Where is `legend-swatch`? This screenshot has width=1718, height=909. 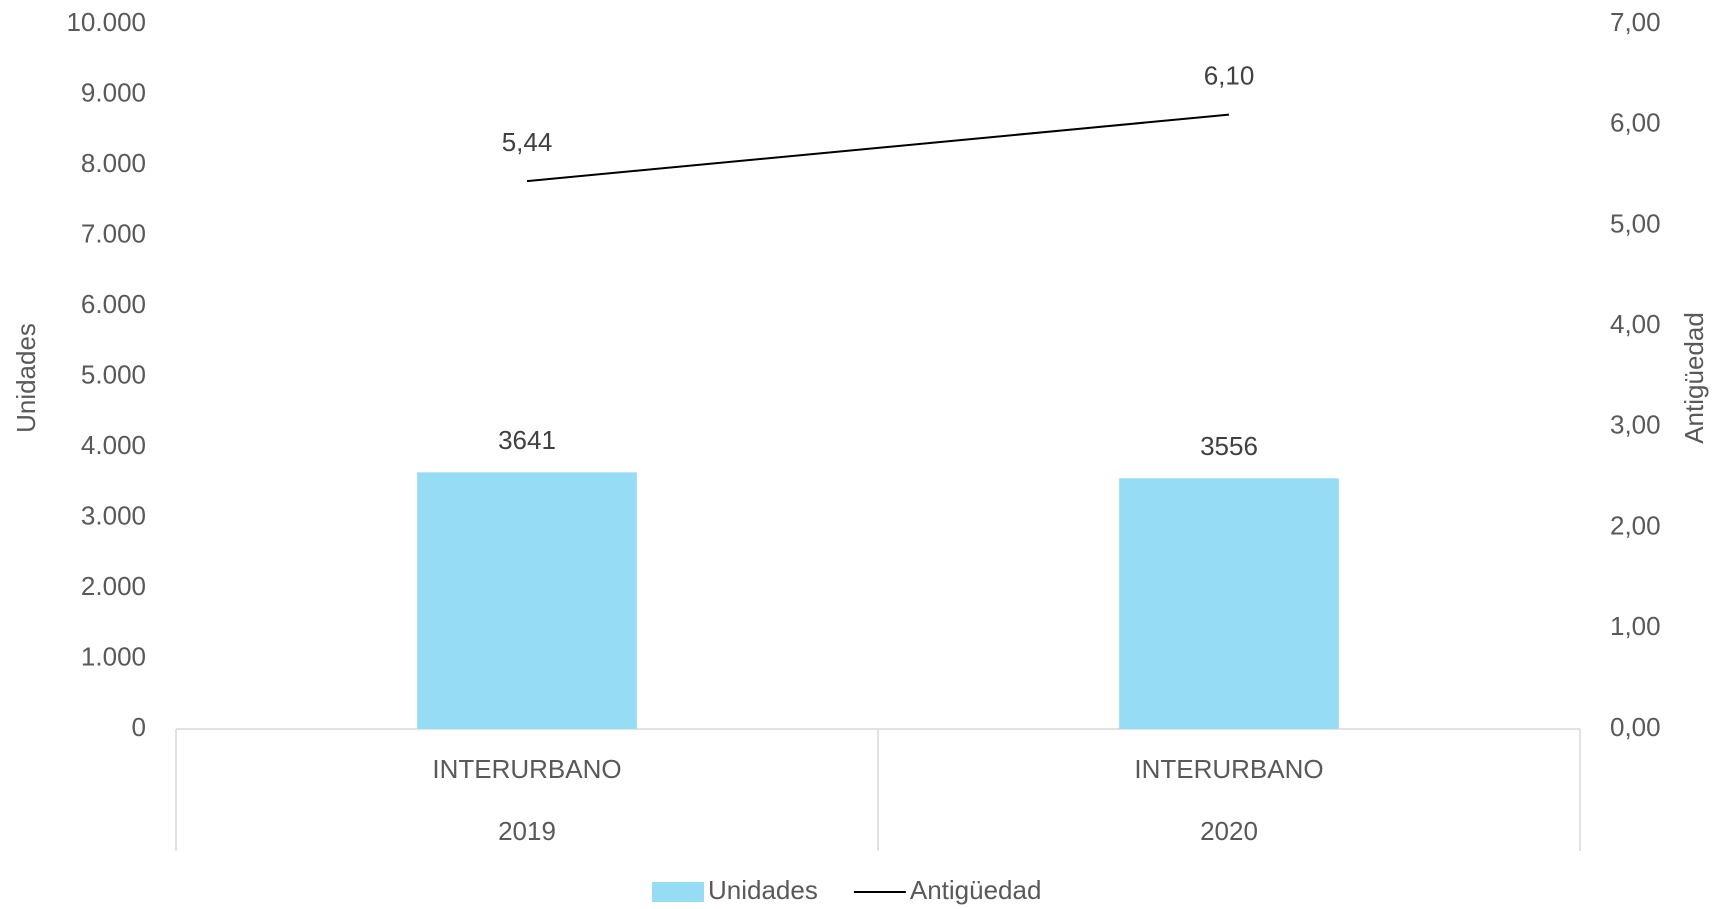 legend-swatch is located at coordinates (678, 892).